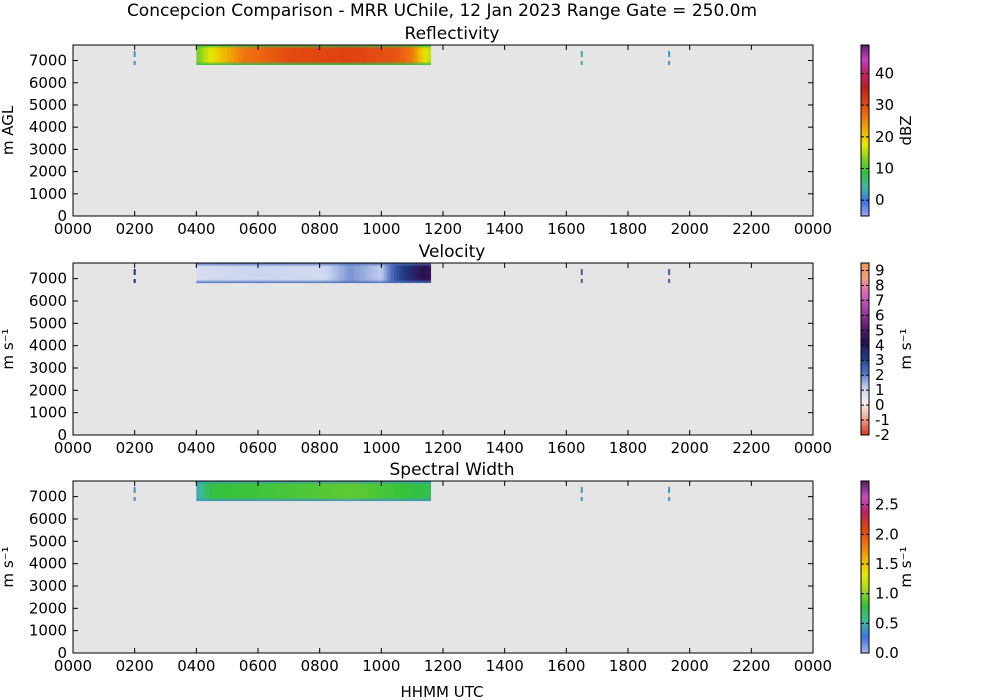 The width and height of the screenshot is (1000, 700). Describe the element at coordinates (62, 435) in the screenshot. I see `velocity-y-tick-label: 0` at that location.